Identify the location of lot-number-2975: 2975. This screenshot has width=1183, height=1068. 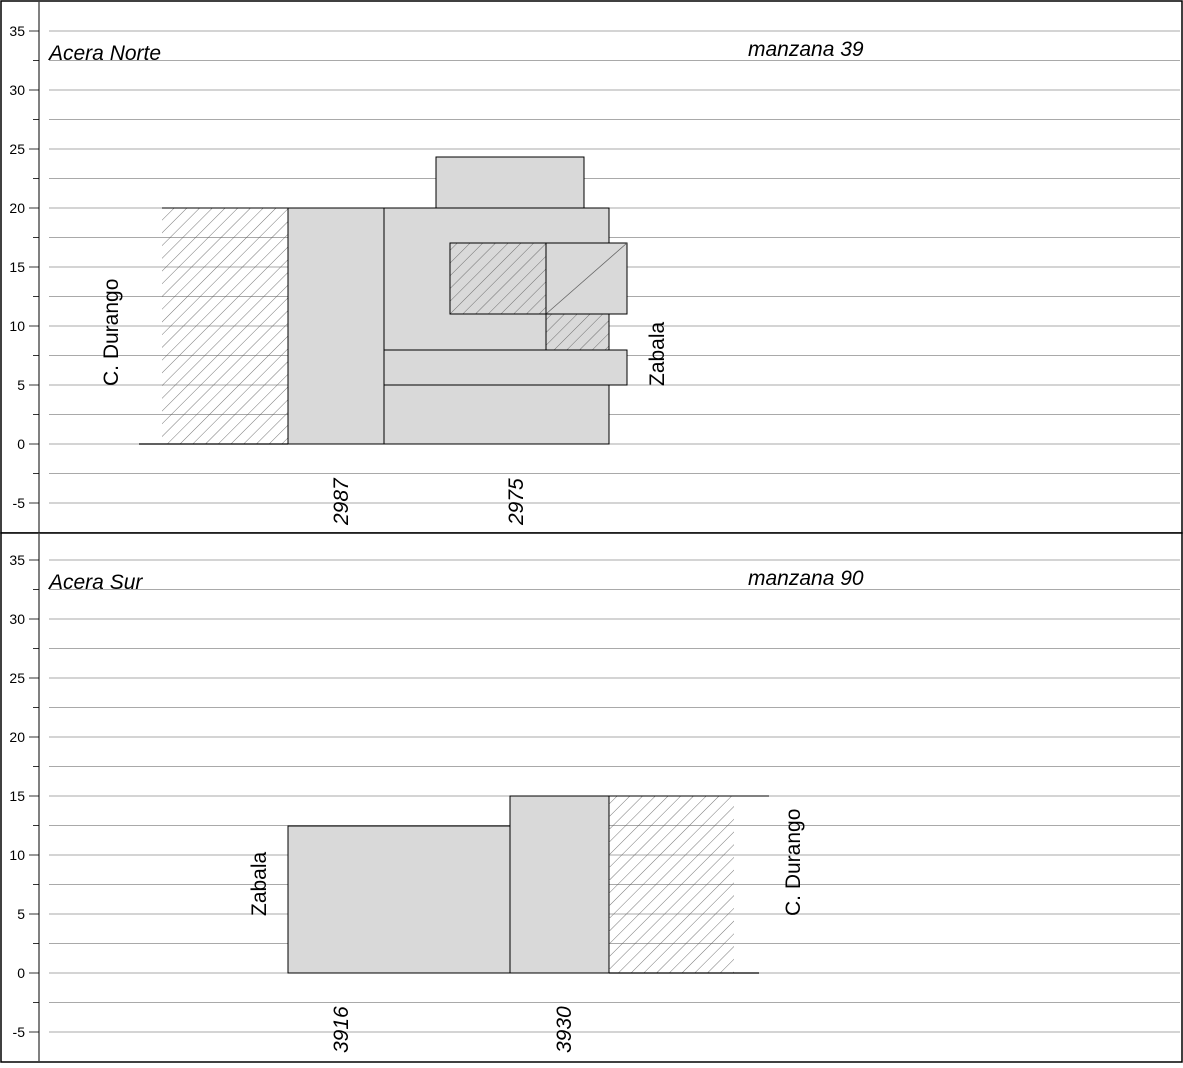
(516, 502).